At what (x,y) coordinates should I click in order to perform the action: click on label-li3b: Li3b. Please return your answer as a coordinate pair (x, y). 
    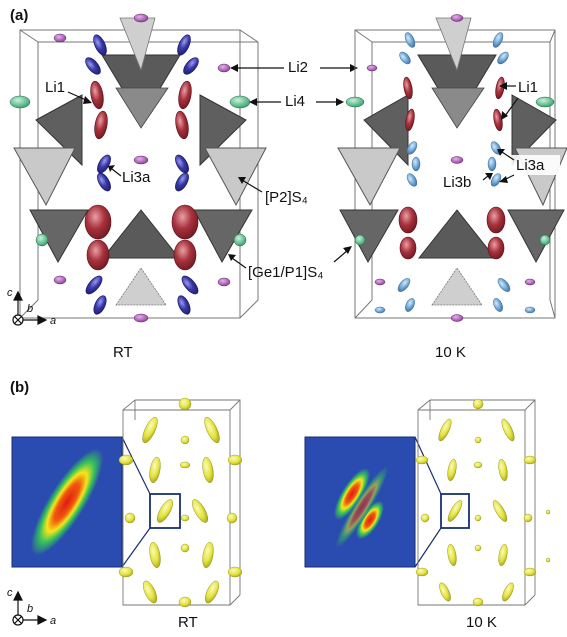
    Looking at the image, I should click on (457, 182).